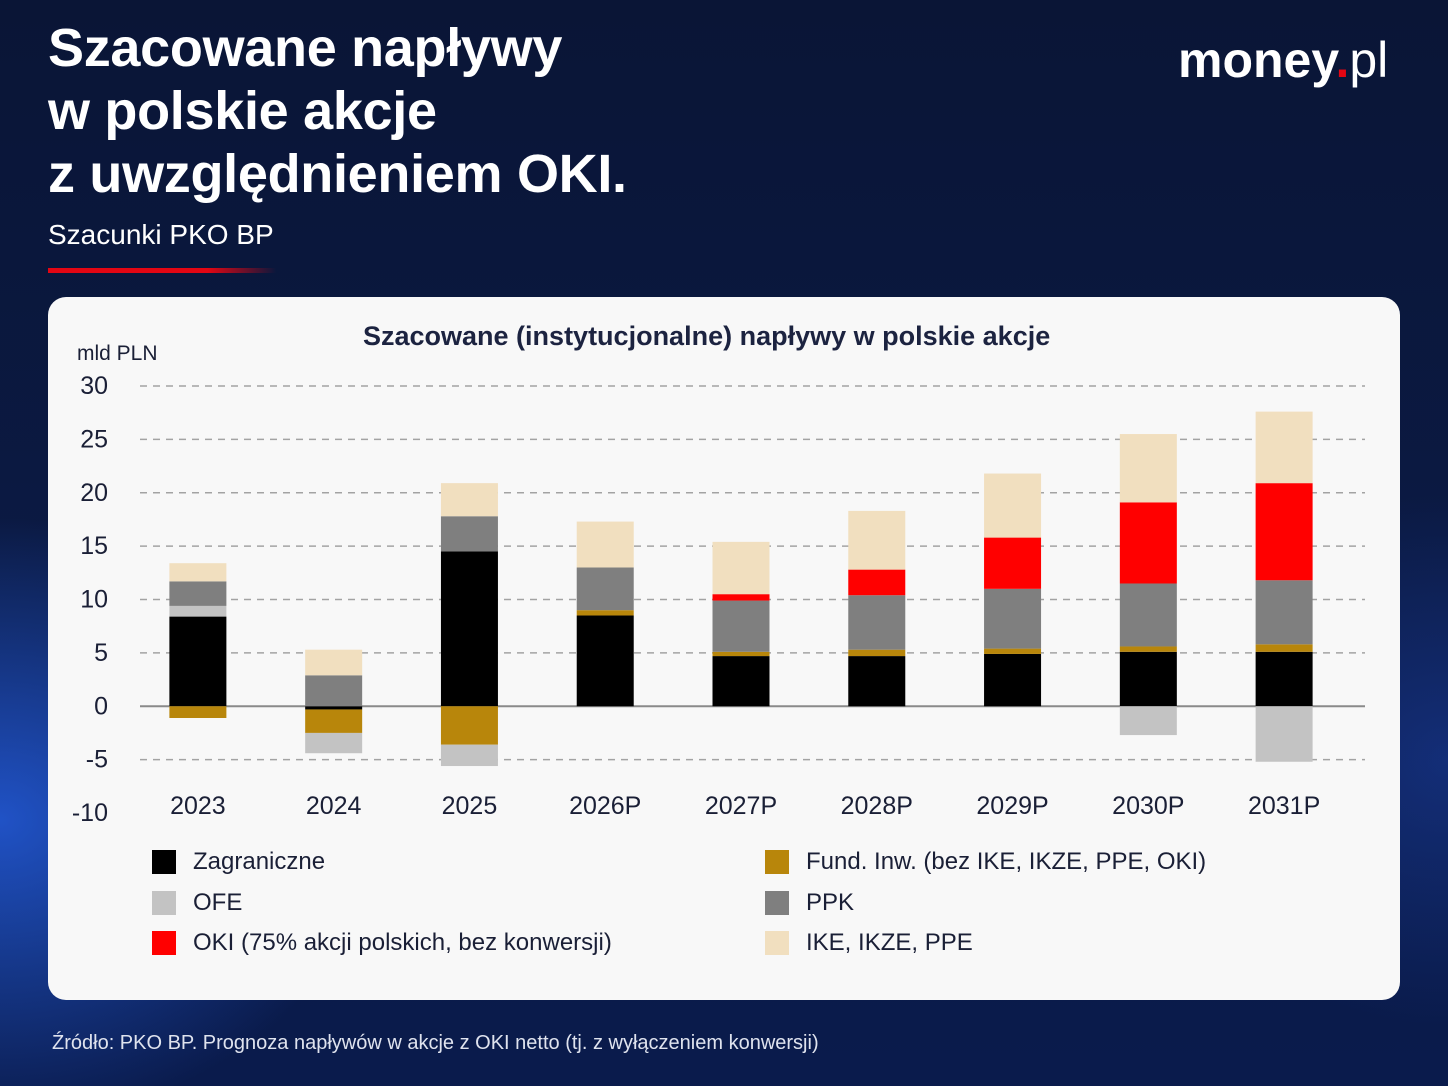 Image resolution: width=1448 pixels, height=1086 pixels. I want to click on bar-ppk-2024, so click(334, 691).